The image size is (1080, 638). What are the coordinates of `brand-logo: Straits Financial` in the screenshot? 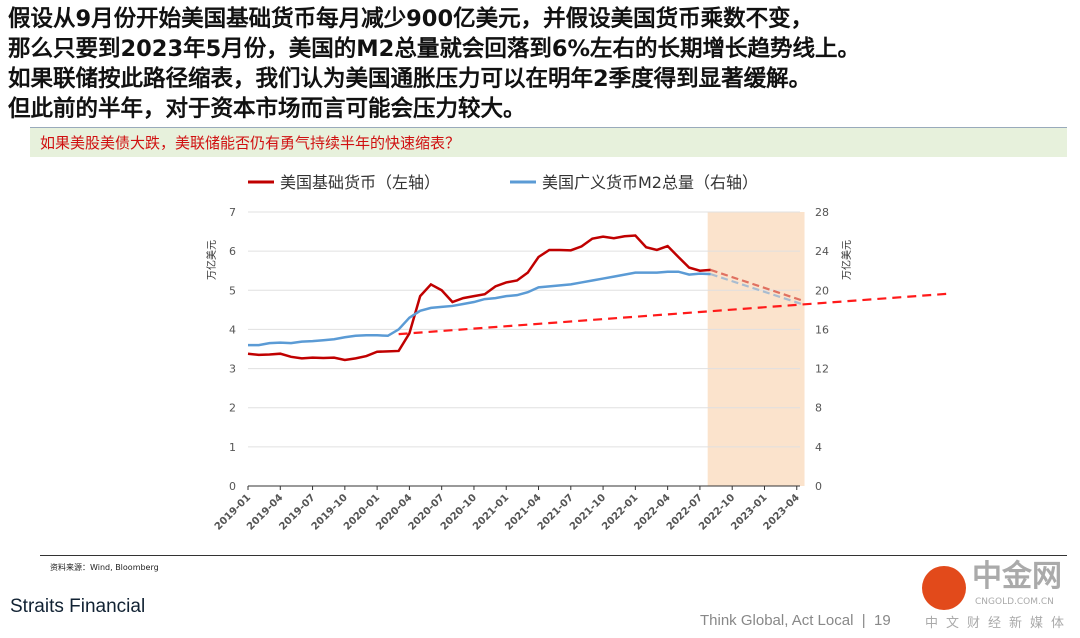 It's located at (78, 606).